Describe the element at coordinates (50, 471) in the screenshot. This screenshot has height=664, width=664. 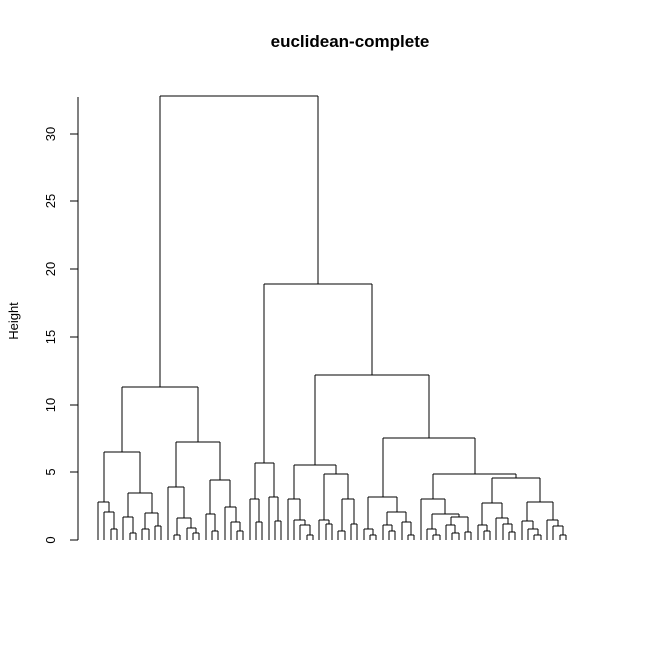
I see `y-tick-label: 5` at that location.